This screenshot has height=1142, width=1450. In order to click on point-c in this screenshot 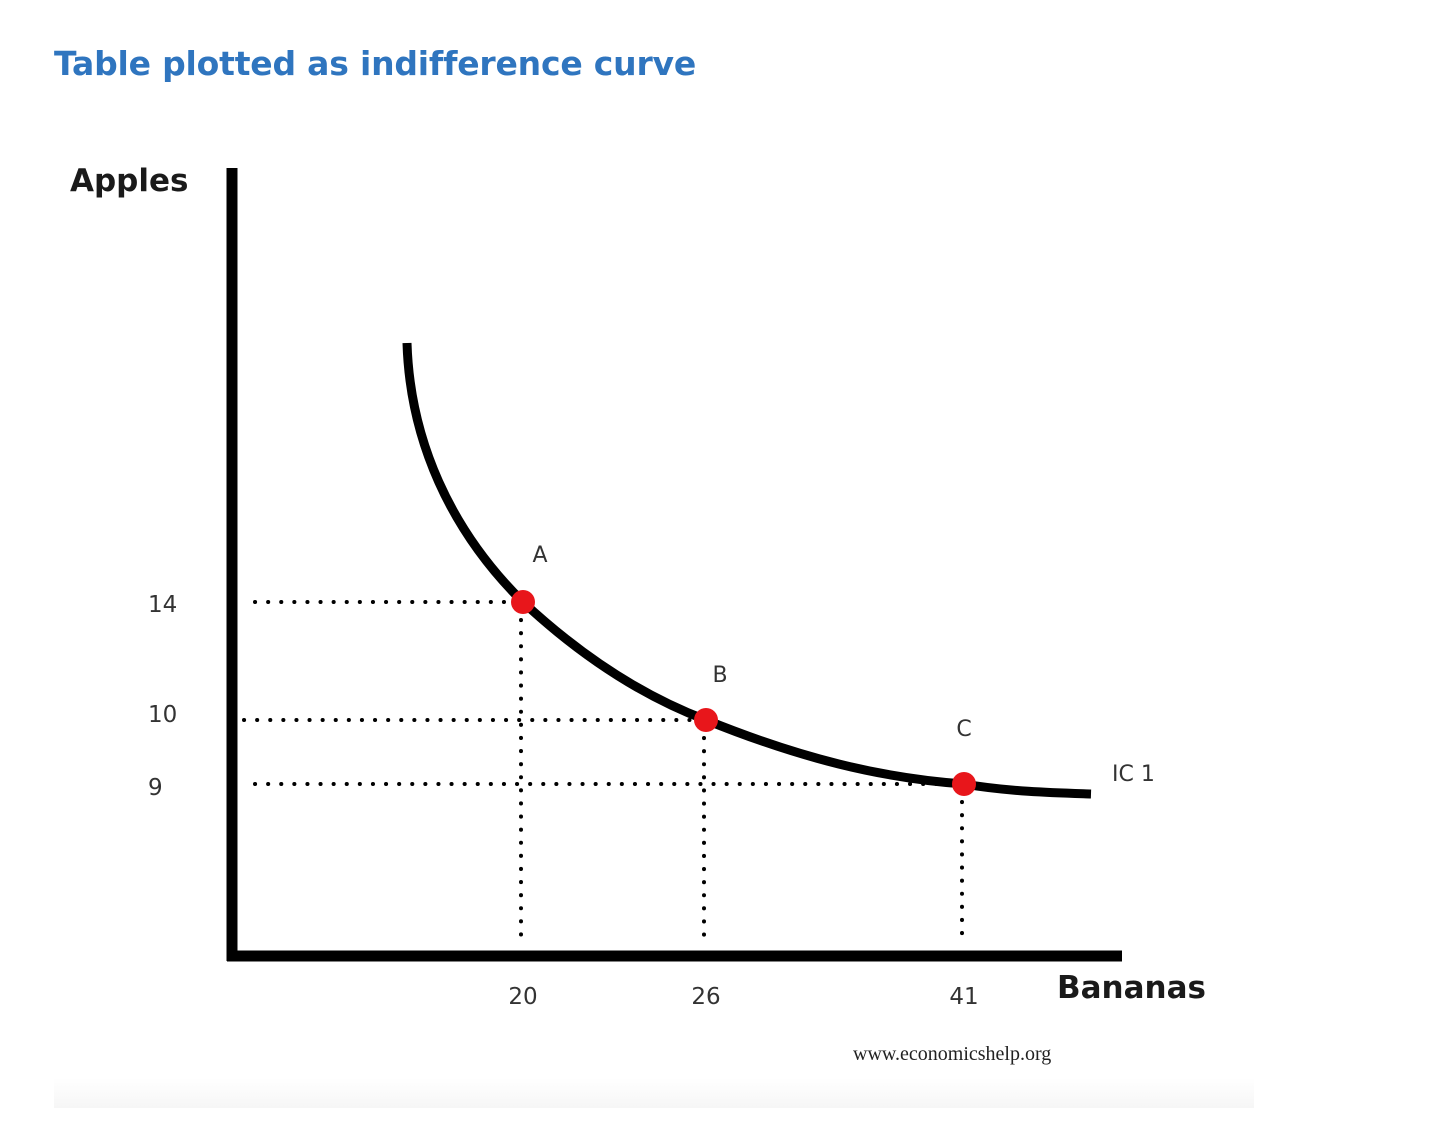, I will do `click(964, 784)`.